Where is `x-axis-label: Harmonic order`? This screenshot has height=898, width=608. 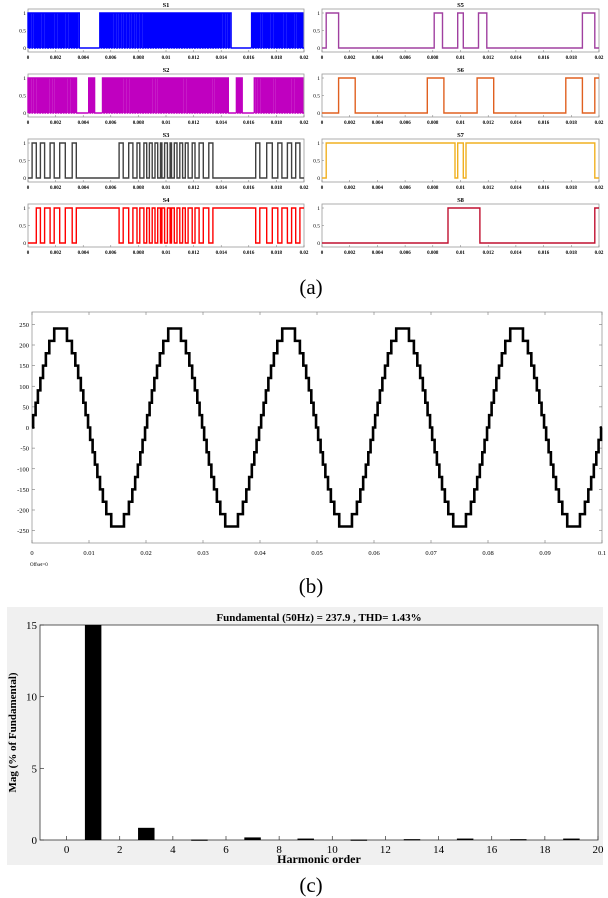 x-axis-label: Harmonic order is located at coordinates (319, 859).